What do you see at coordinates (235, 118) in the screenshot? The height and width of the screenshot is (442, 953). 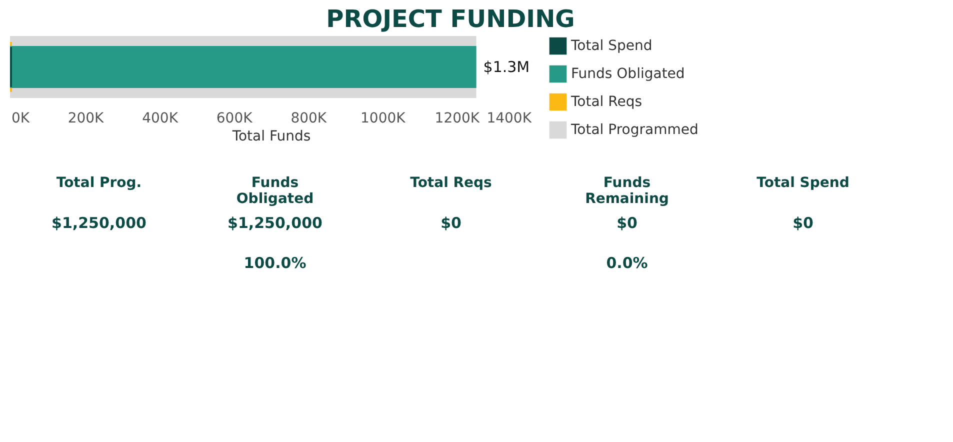 I see `x-tick-label: 600K` at bounding box center [235, 118].